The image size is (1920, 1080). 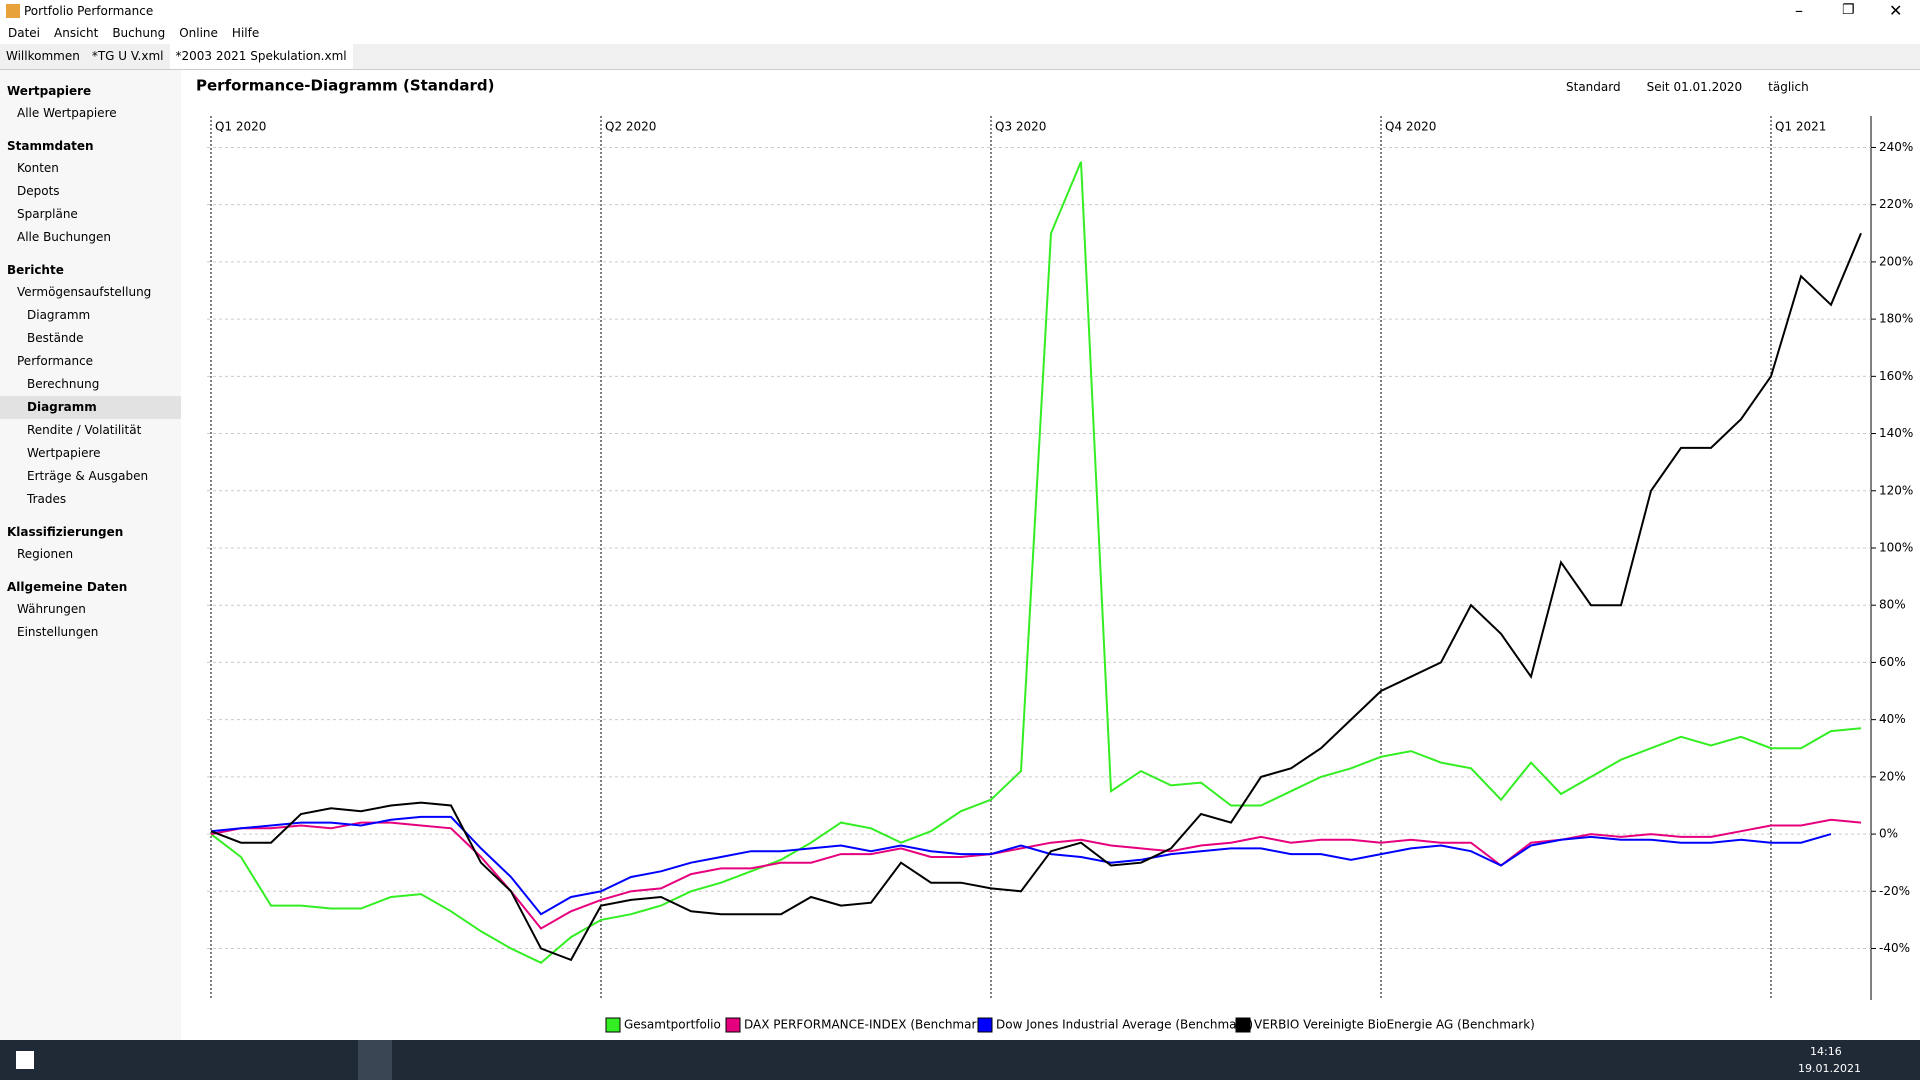 What do you see at coordinates (1124, 1025) in the screenshot?
I see `legend-label: Dow Jones Industrial Average (Benchmark)` at bounding box center [1124, 1025].